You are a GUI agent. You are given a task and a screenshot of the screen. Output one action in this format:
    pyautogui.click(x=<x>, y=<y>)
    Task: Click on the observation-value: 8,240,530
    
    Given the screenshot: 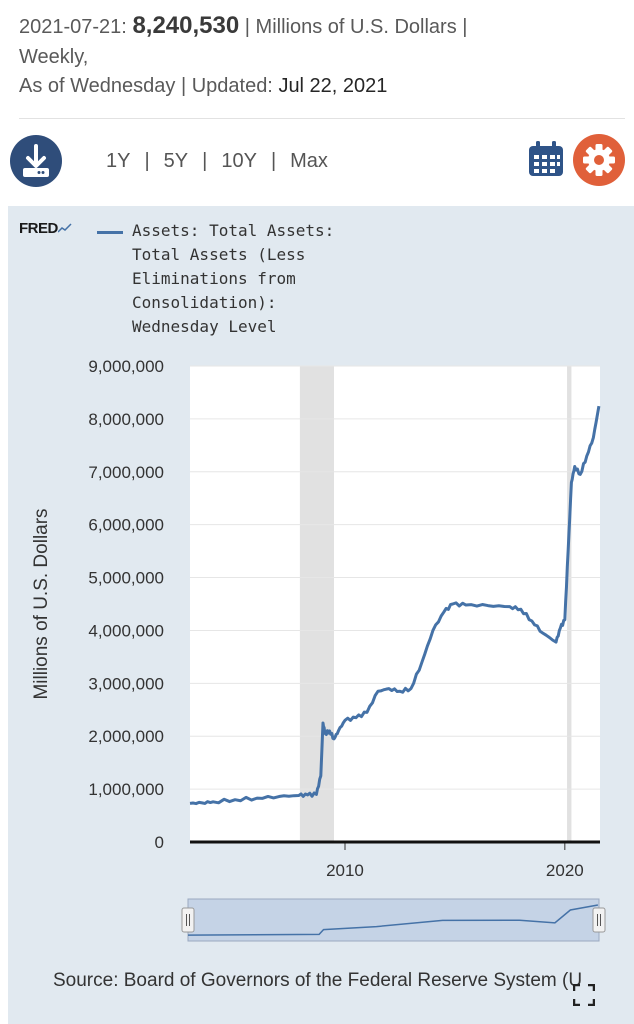 What is the action you would take?
    pyautogui.click(x=186, y=25)
    